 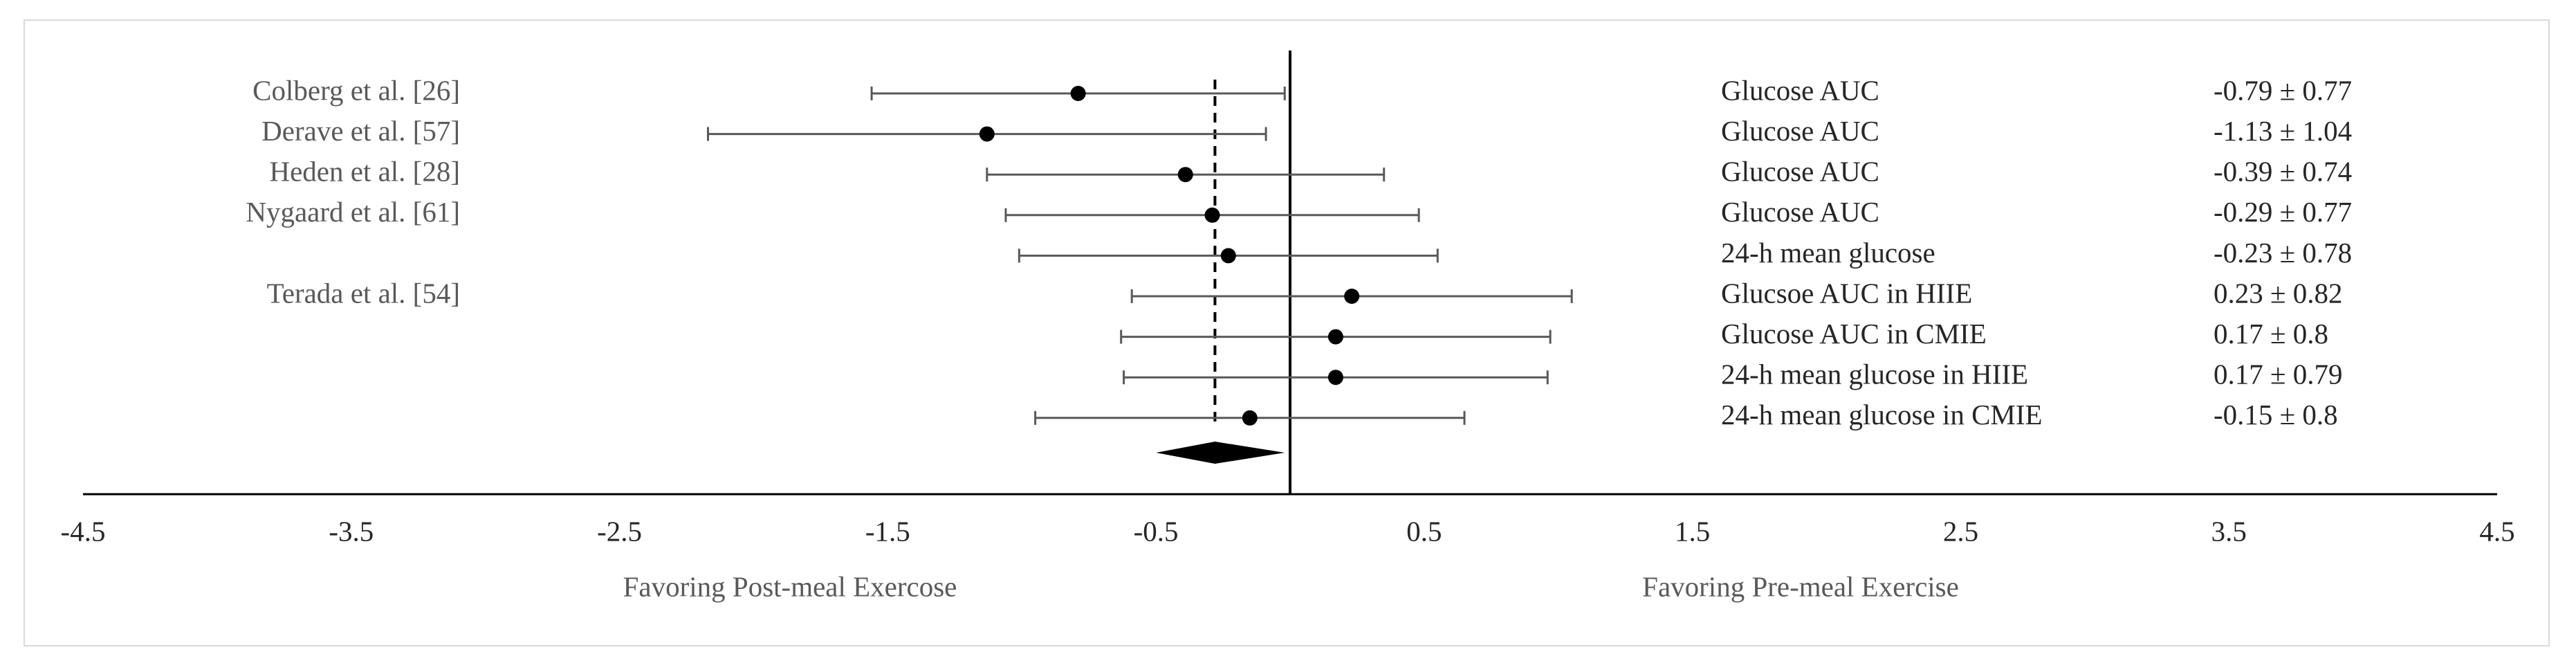 What do you see at coordinates (1874, 374) in the screenshot?
I see `outcome-label: 24-h mean glucose in HIIE` at bounding box center [1874, 374].